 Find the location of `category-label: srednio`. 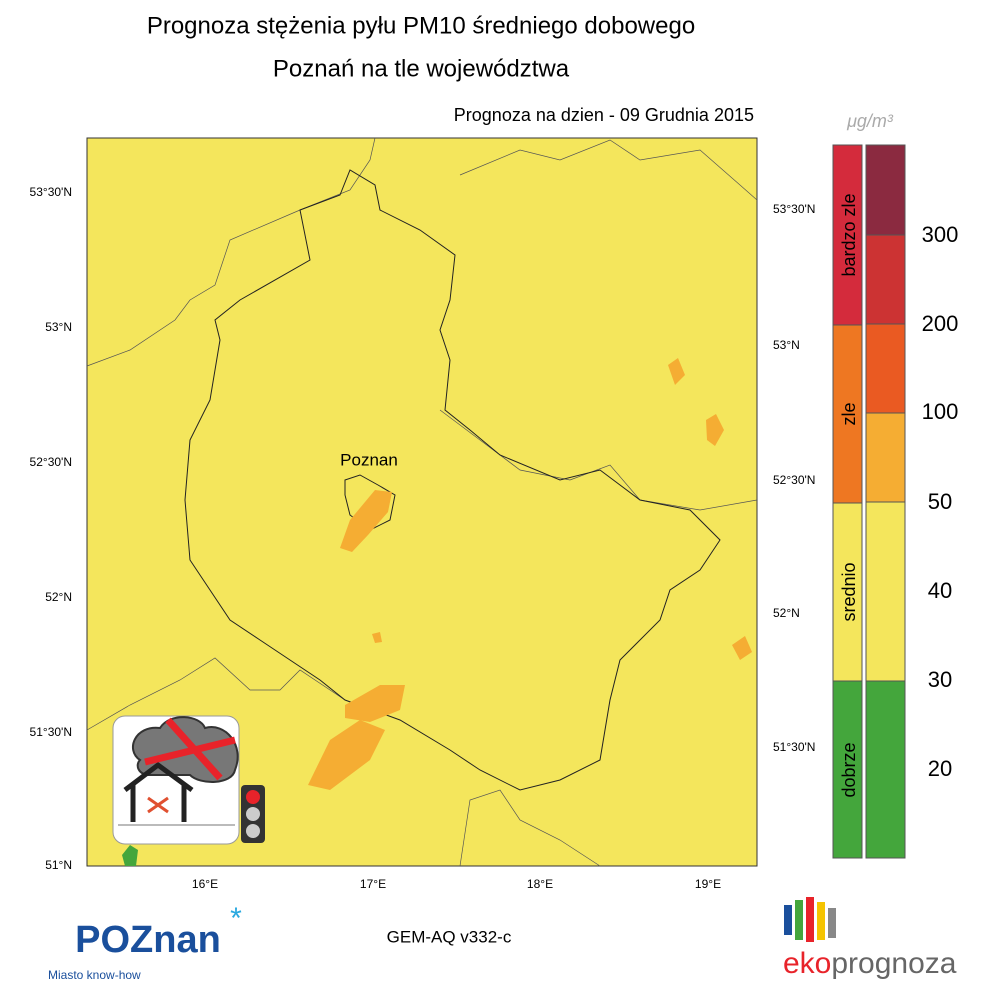

category-label: srednio is located at coordinates (849, 591).